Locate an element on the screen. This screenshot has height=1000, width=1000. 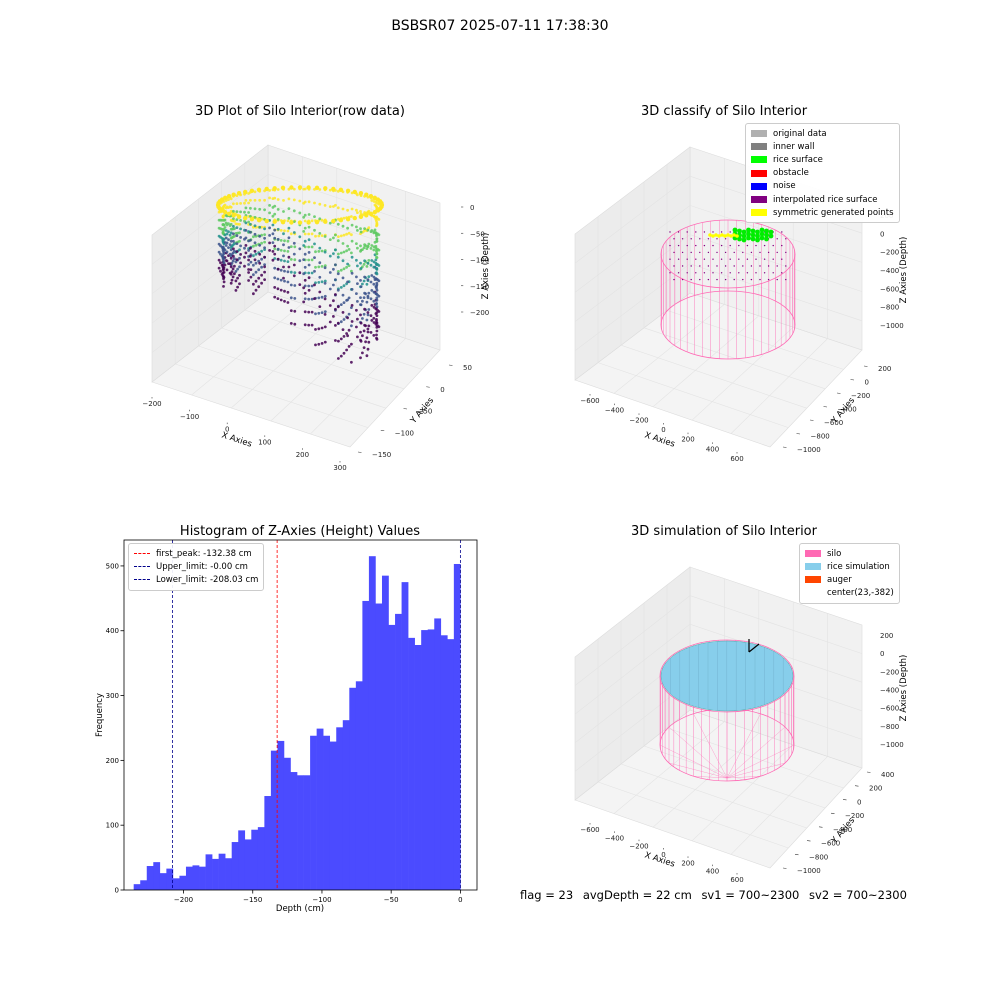
x-tick-label: 0 is located at coordinates (663, 855).